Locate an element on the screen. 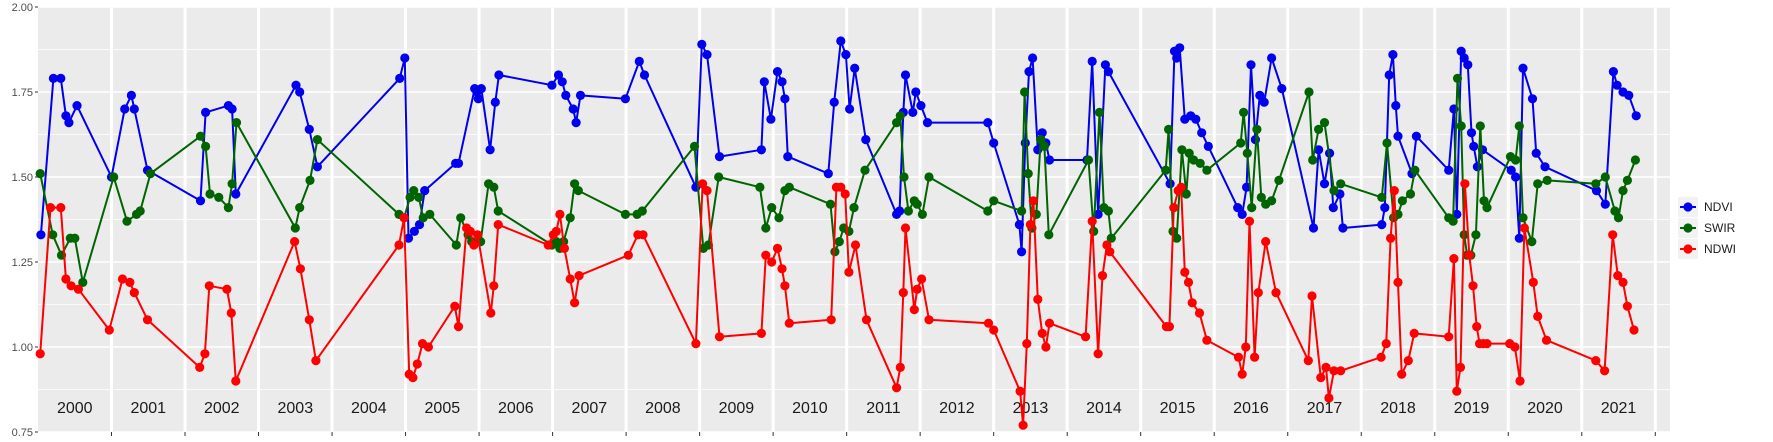 This screenshot has width=1773, height=442. y-tick-label: 1.75 is located at coordinates (22, 93).